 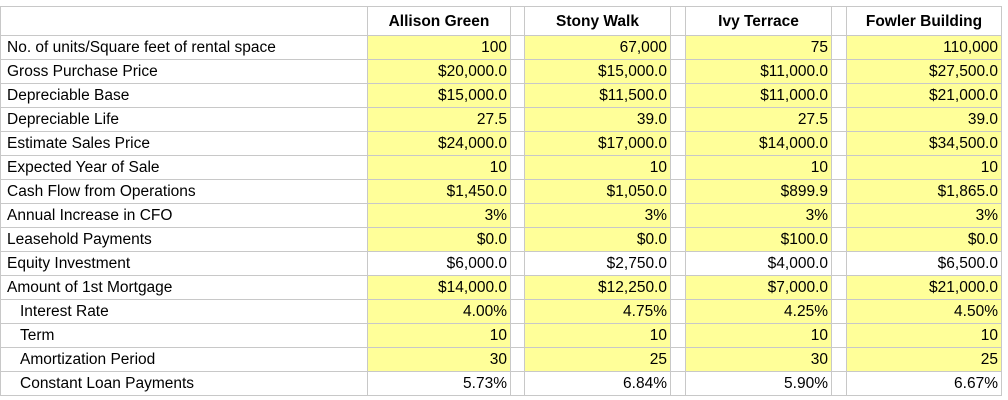 What do you see at coordinates (924, 168) in the screenshot?
I see `value-cell-fowler-building: 10` at bounding box center [924, 168].